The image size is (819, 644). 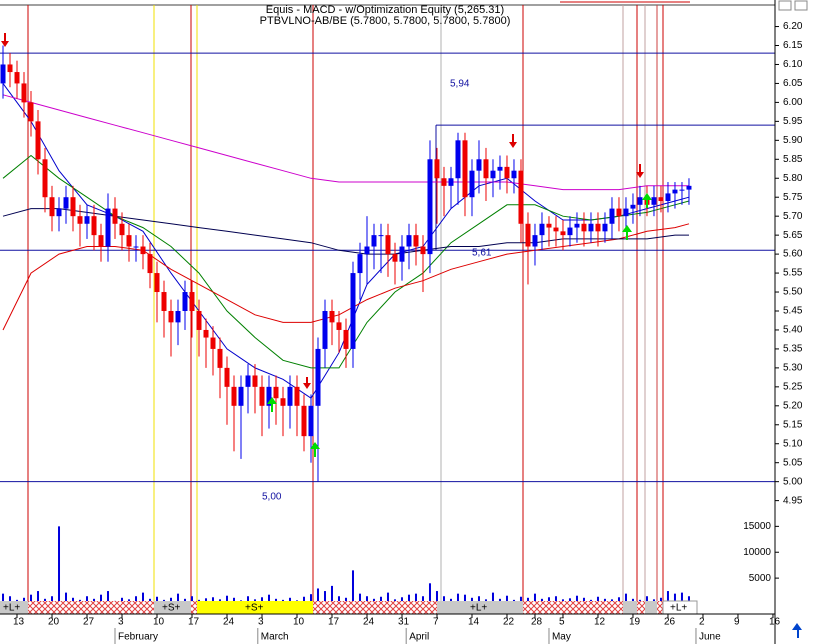 I want to click on x-tick-label: 27, so click(x=89, y=622).